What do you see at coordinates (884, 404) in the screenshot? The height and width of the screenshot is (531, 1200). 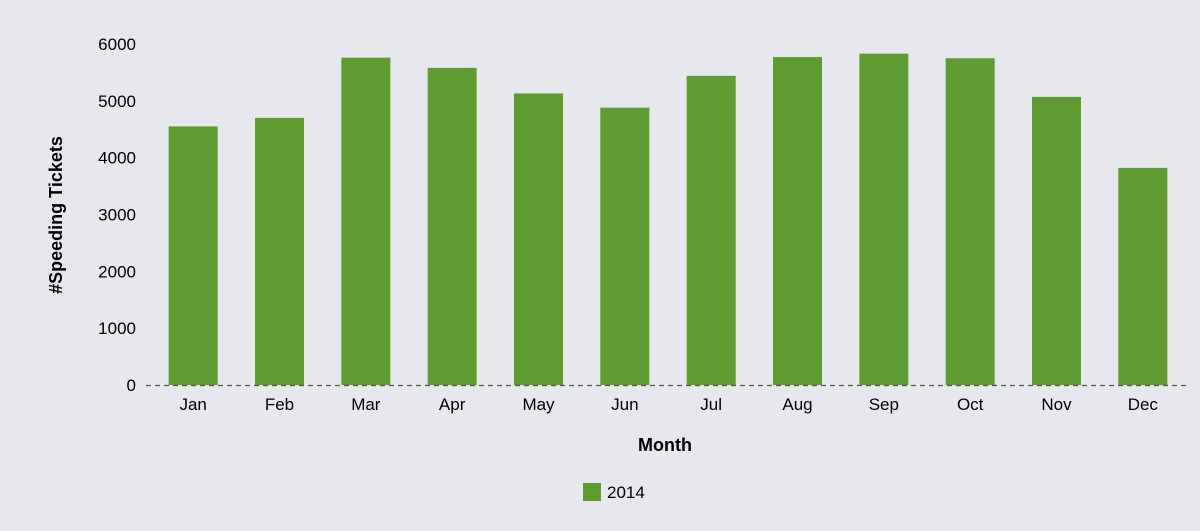 I see `x-tick-label: Sep` at bounding box center [884, 404].